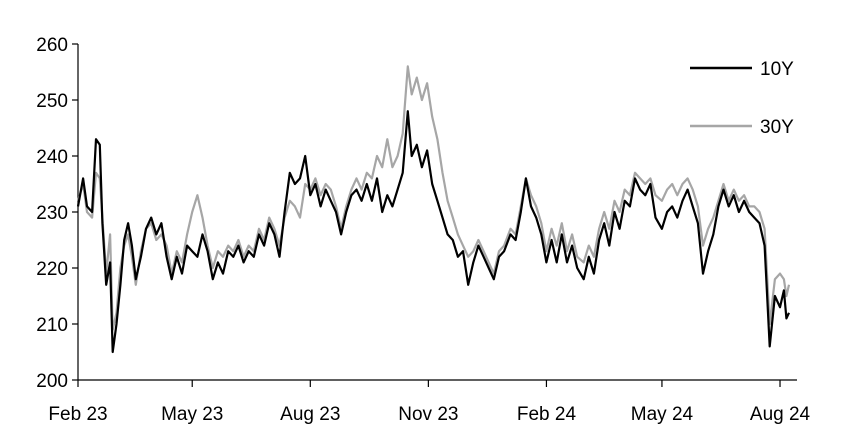  Describe the element at coordinates (662, 414) in the screenshot. I see `x-tick-label: May 24` at that location.